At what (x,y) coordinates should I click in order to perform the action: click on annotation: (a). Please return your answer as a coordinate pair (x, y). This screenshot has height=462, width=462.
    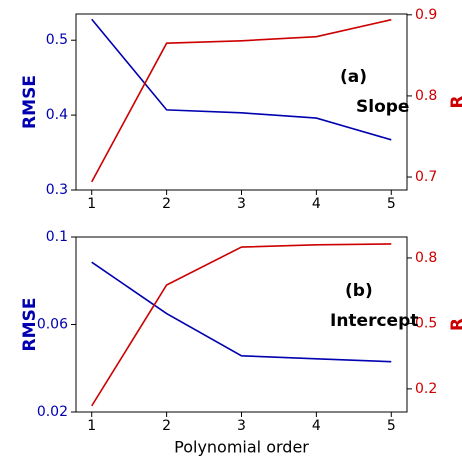
    Looking at the image, I should click on (353, 77).